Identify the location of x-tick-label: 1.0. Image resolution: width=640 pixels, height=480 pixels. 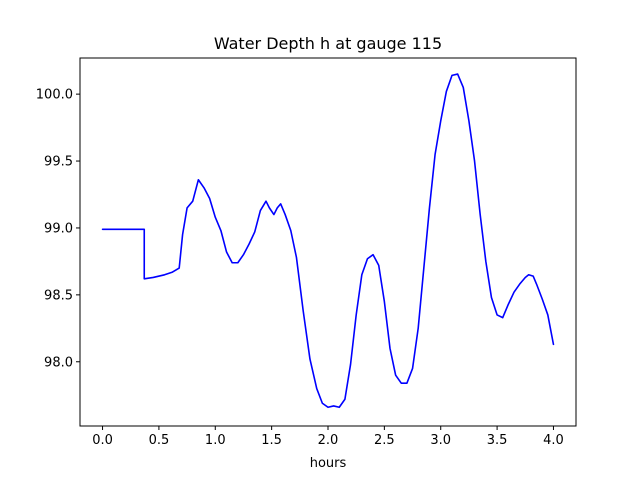
(215, 440).